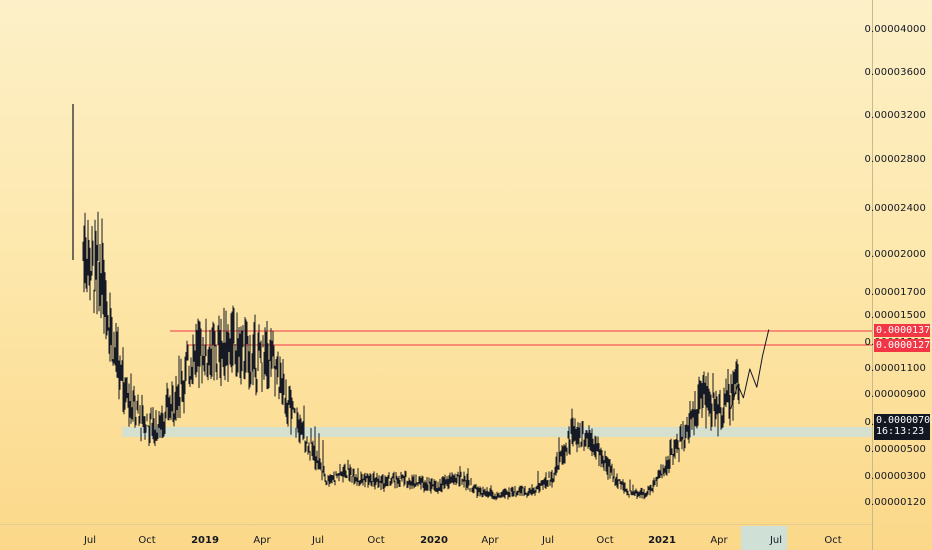 This screenshot has height=550, width=932. Describe the element at coordinates (434, 540) in the screenshot. I see `time-tick-label: 2020` at that location.